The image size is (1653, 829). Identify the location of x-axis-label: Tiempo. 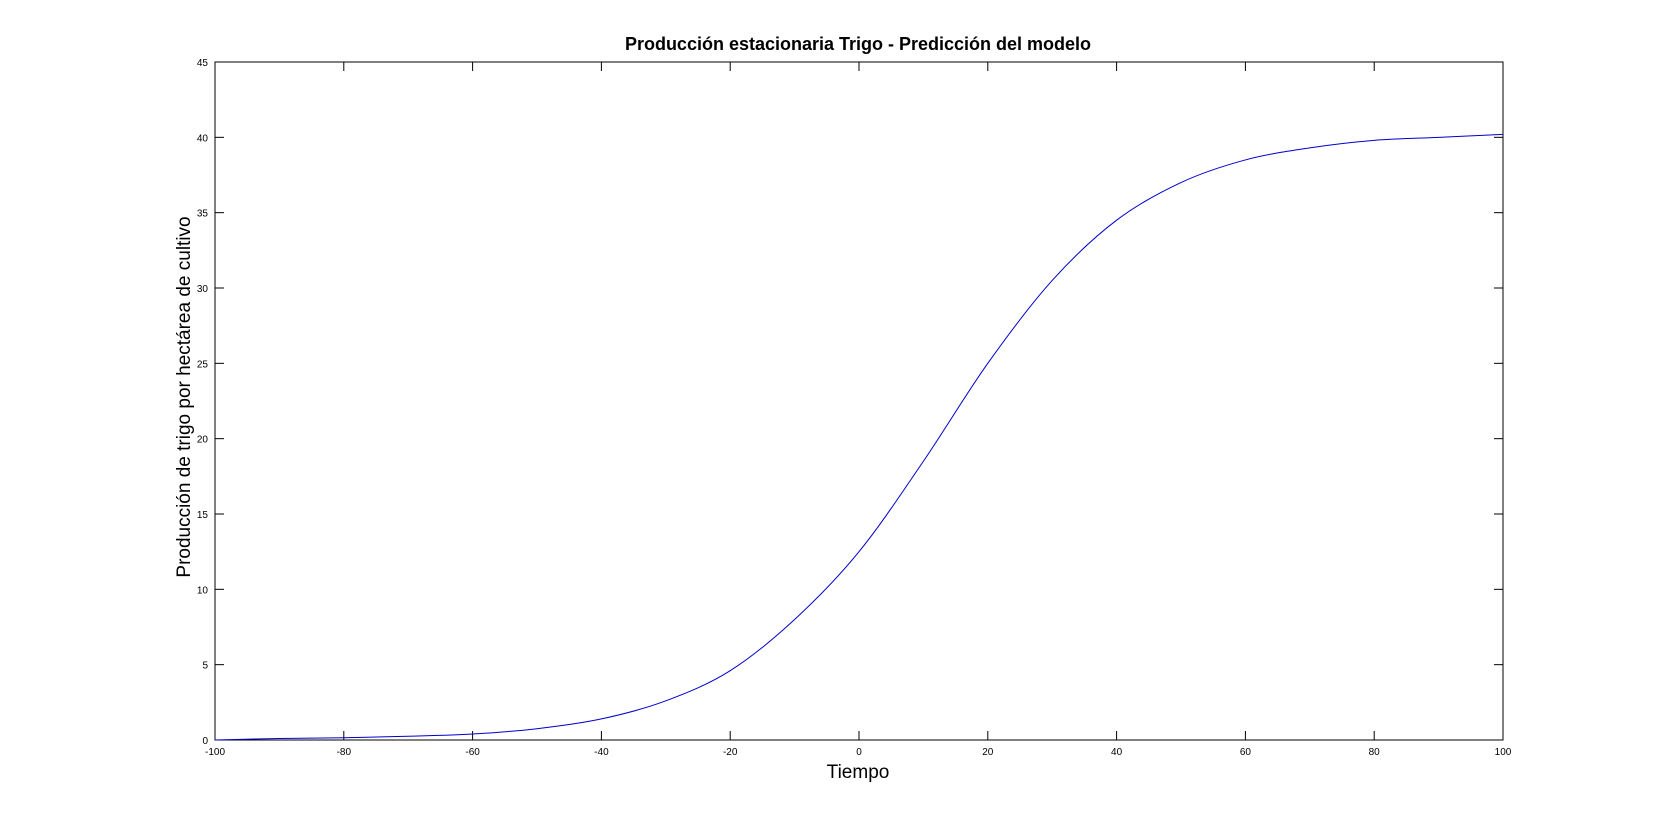
(858, 772).